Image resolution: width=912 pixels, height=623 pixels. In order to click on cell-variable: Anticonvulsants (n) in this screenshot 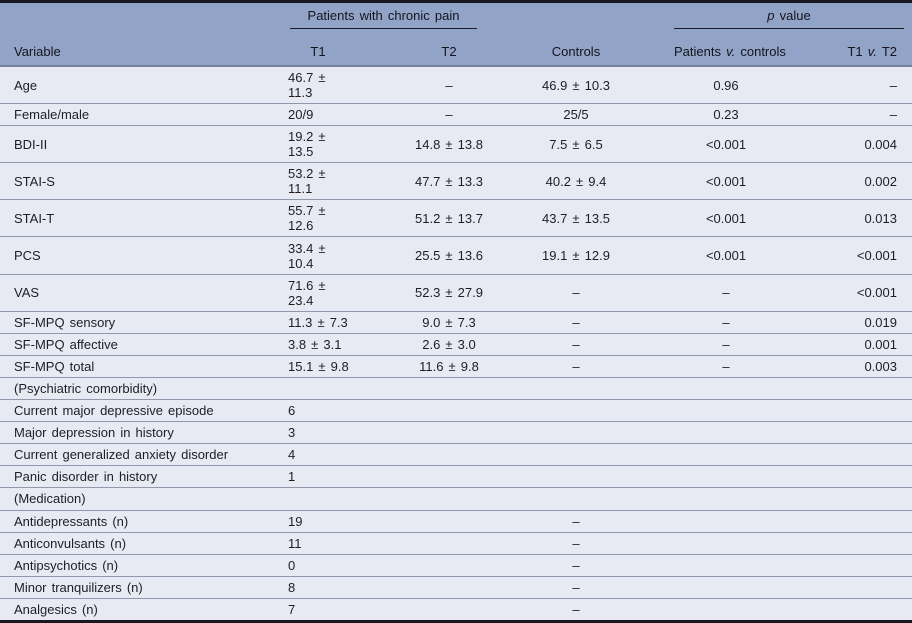, I will do `click(70, 543)`.